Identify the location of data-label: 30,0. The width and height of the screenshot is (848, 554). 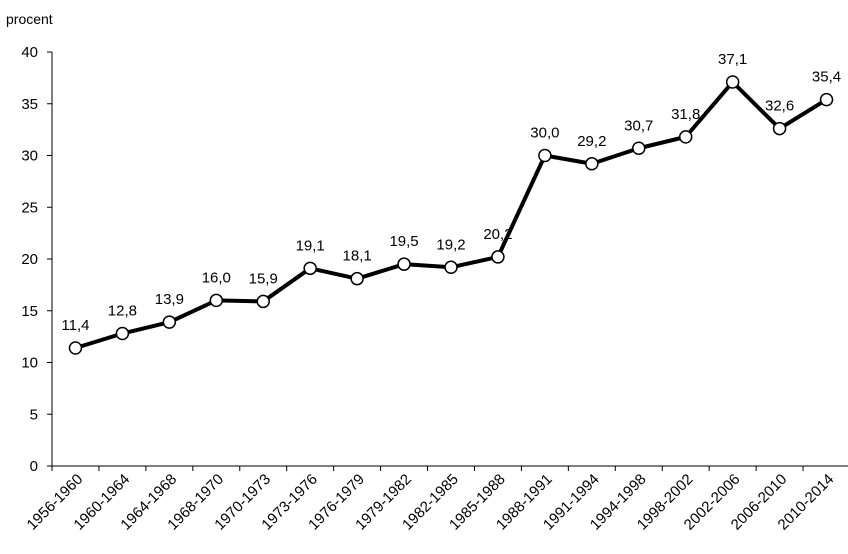
(544, 133).